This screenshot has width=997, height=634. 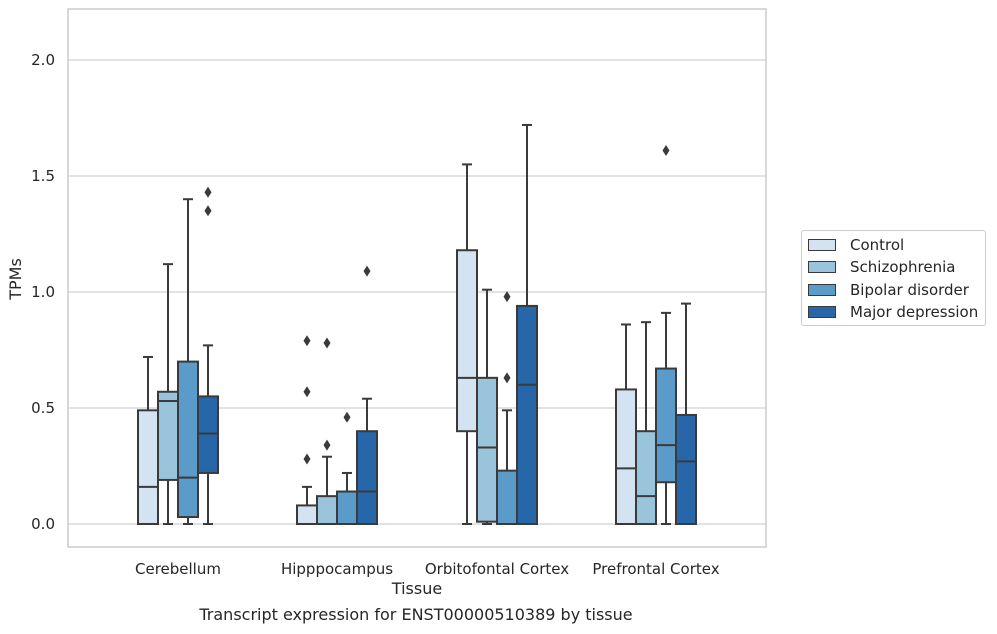 I want to click on x-tick-label: Cerebellum, so click(x=178, y=569).